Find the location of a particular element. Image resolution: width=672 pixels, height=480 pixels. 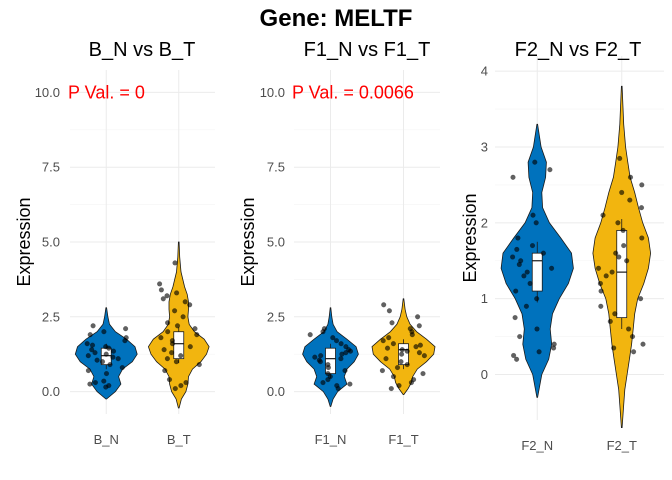

p-value-annotation: P Val. = 0 is located at coordinates (106, 92).